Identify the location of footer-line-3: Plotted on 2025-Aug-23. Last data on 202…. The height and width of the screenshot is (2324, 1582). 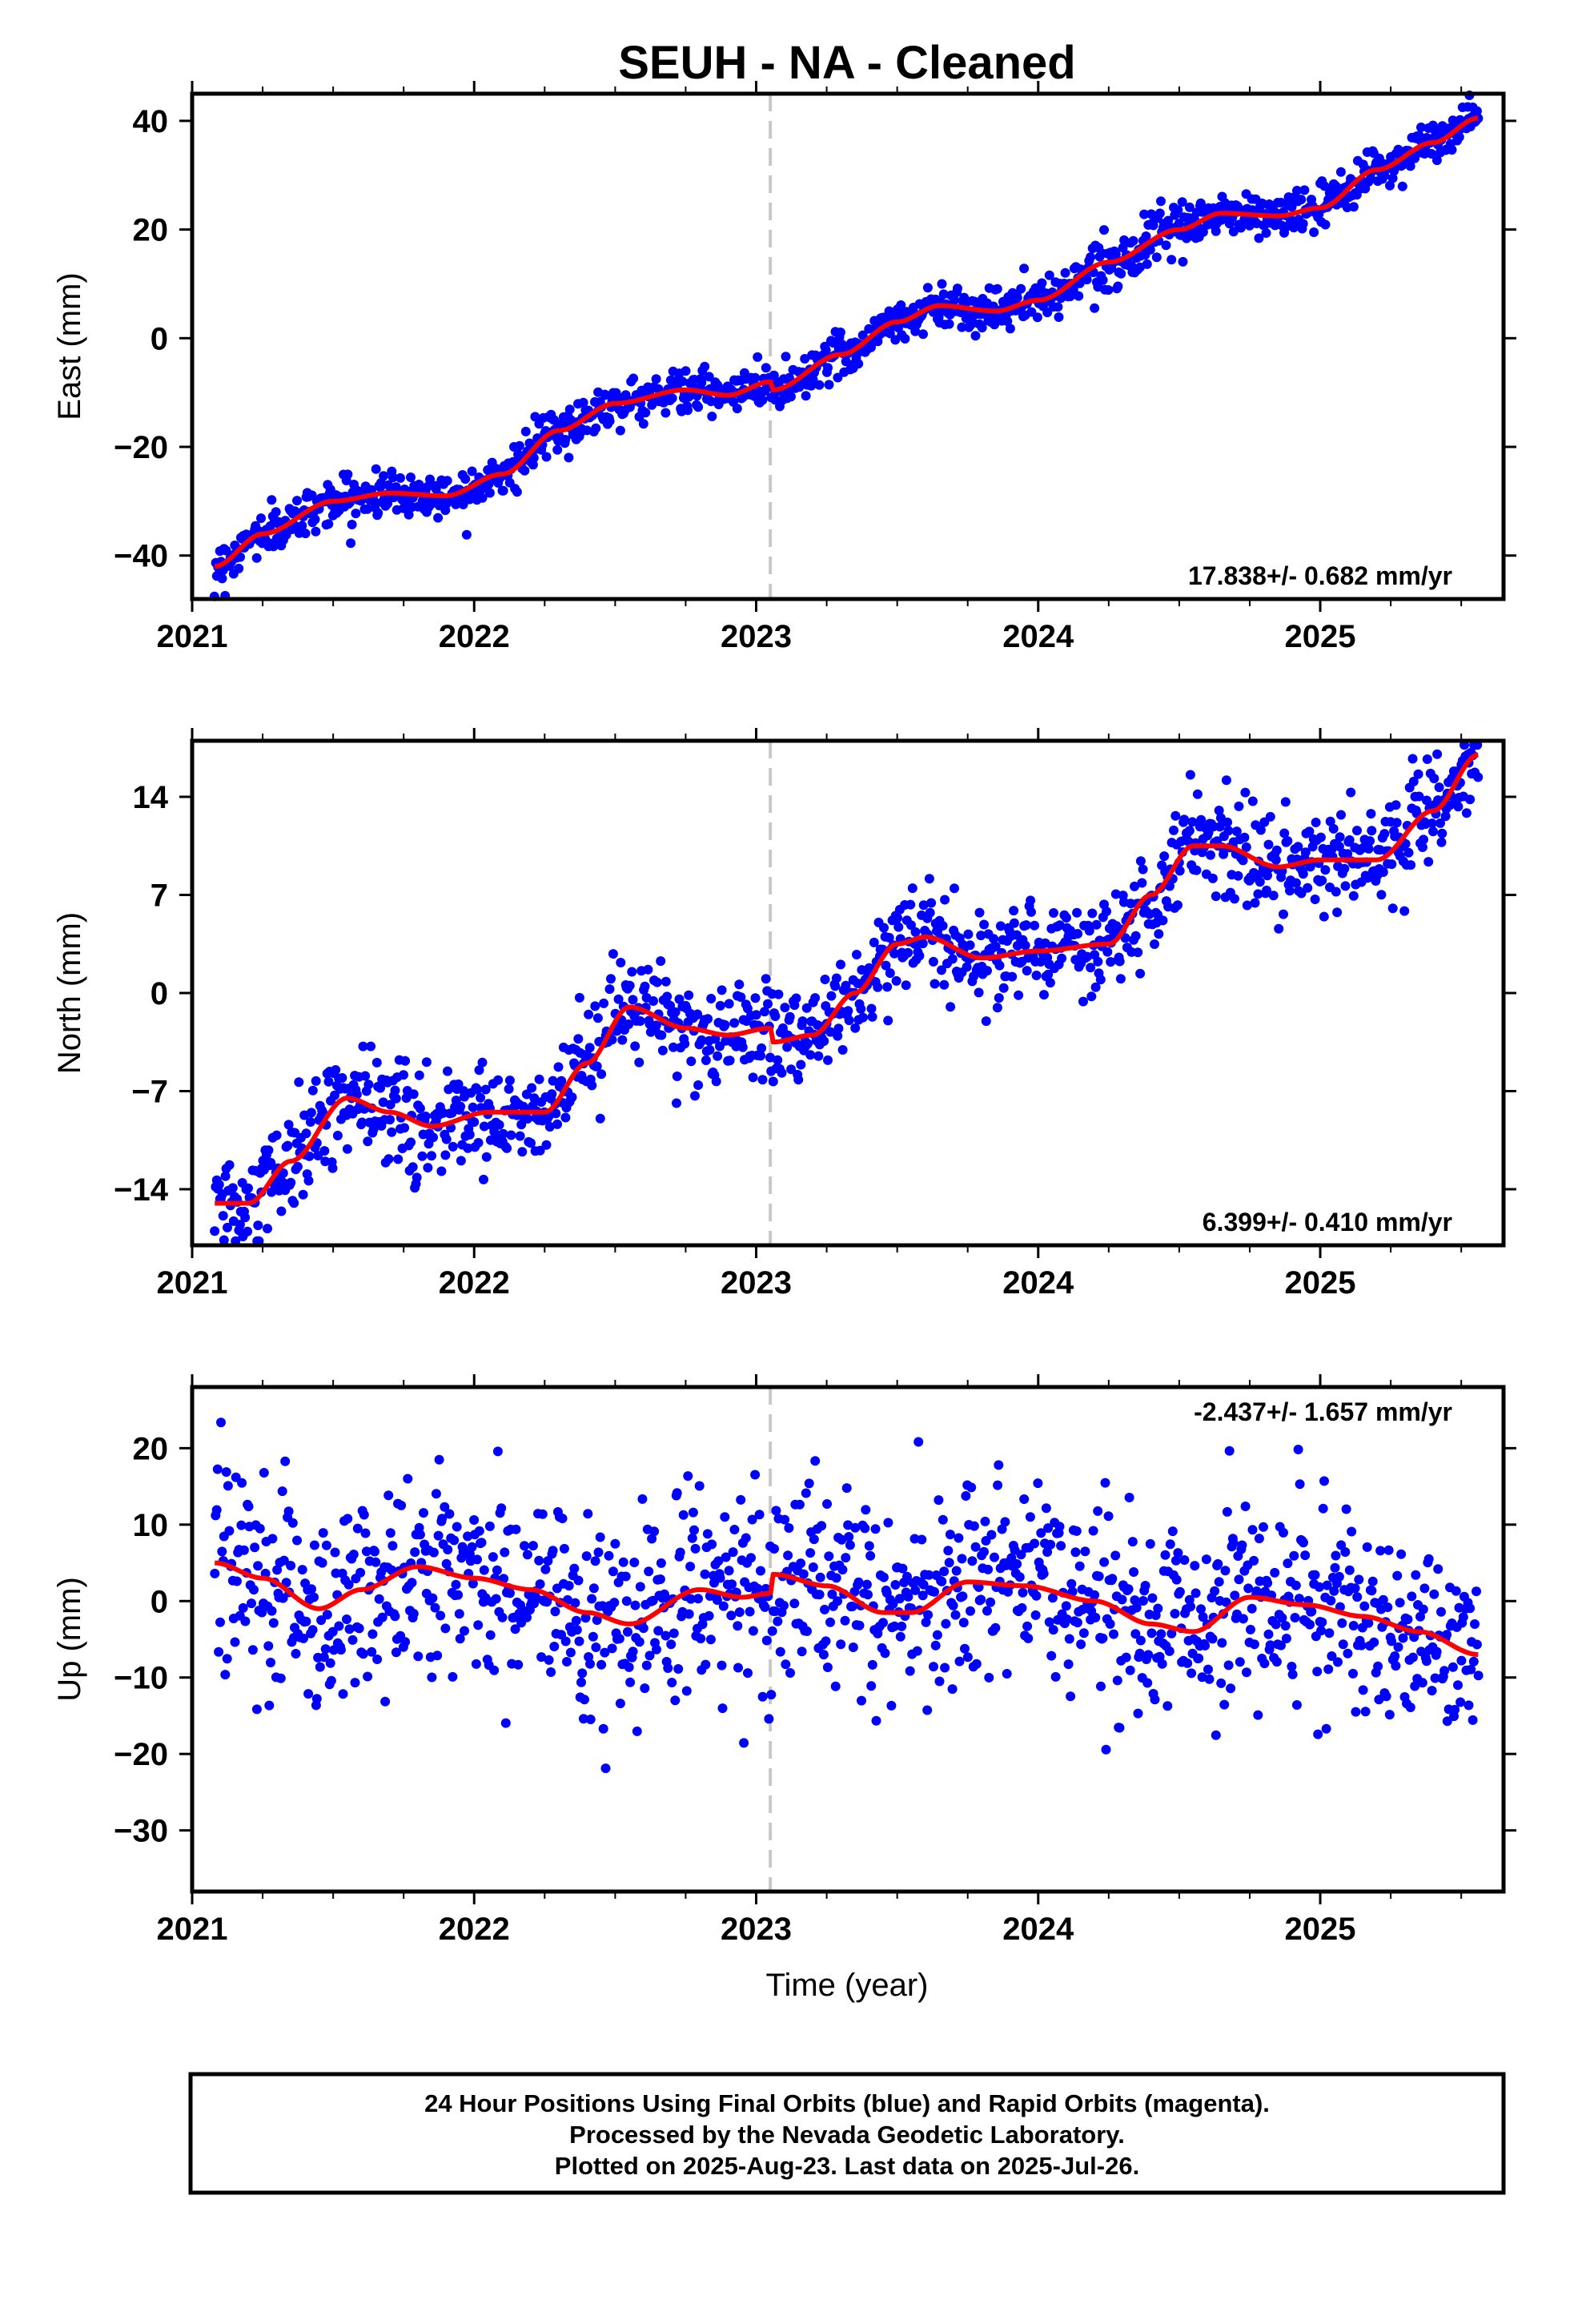
(847, 2166).